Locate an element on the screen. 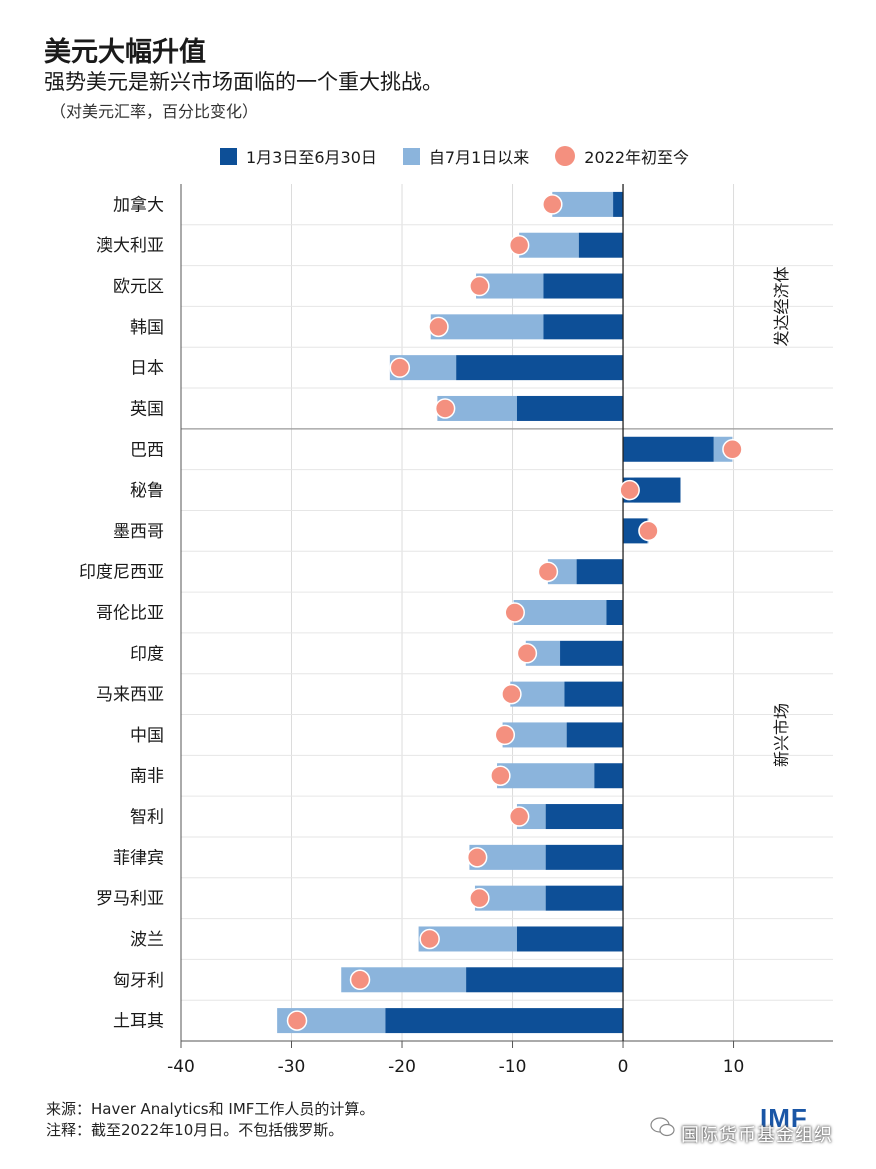  category-label: 菲律宾 is located at coordinates (138, 858).